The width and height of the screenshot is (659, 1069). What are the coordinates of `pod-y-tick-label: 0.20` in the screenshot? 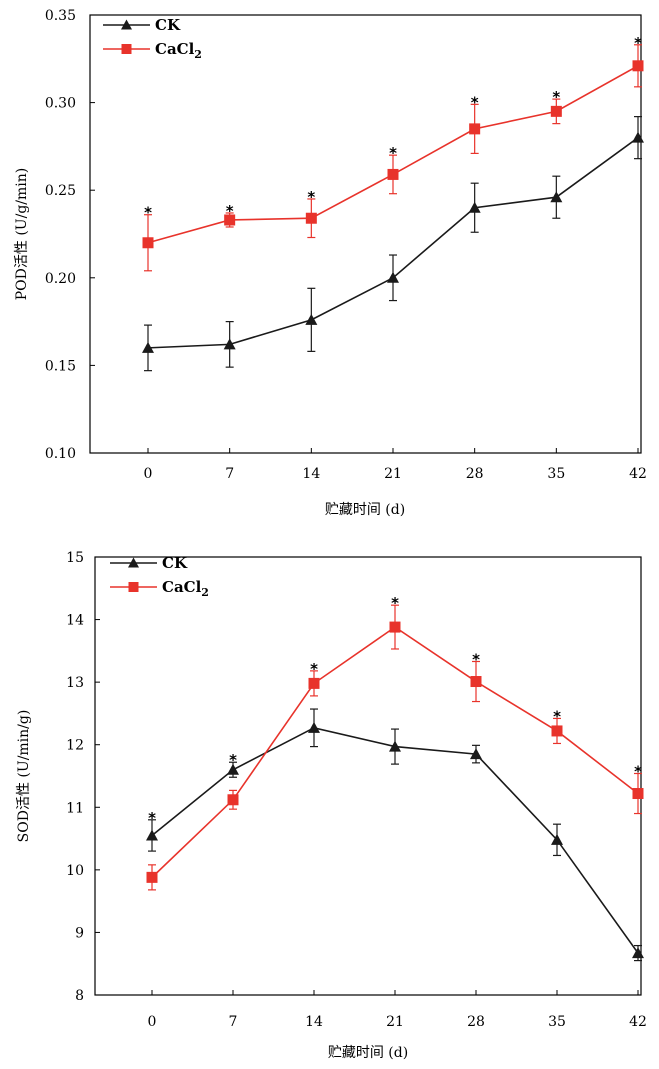 It's located at (60, 279).